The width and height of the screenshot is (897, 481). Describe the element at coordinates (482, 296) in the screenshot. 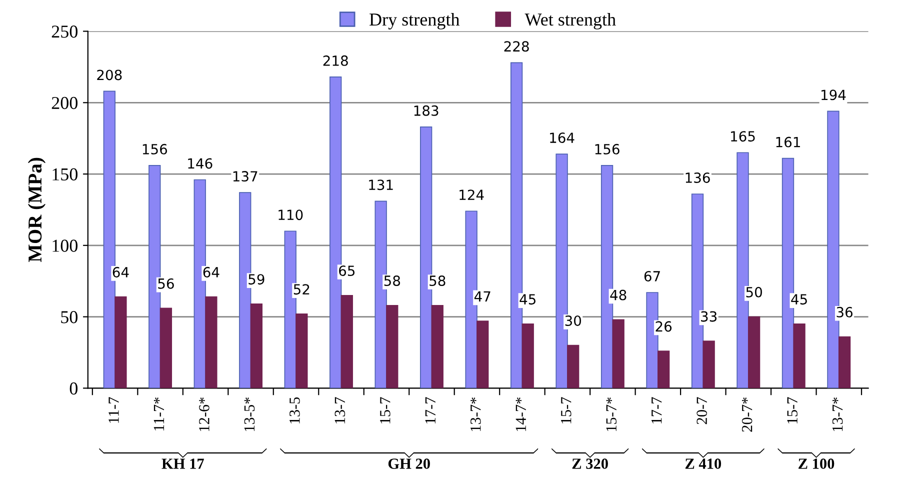

I see `data-label: 47` at that location.